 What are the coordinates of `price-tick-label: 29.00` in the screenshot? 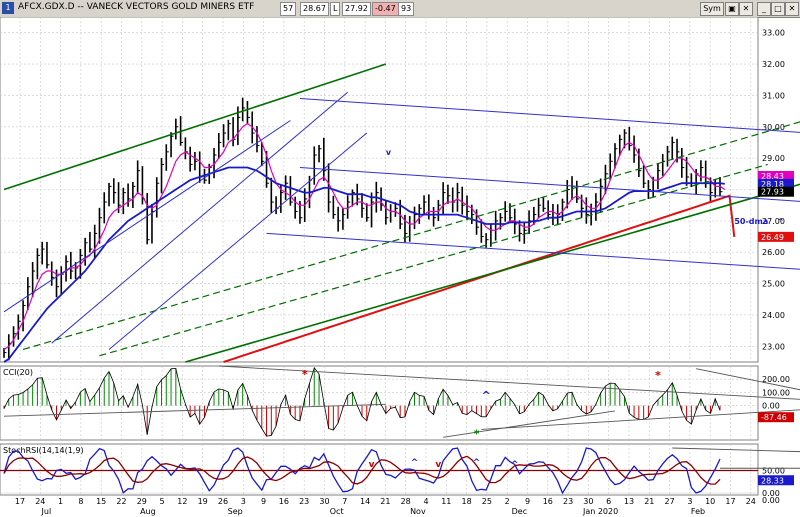 It's located at (773, 158).